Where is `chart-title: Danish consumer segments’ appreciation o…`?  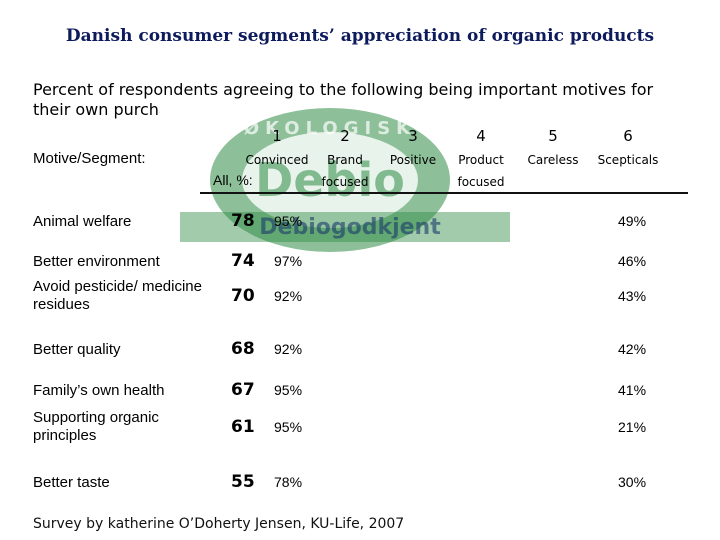 chart-title: Danish consumer segments’ appreciation o… is located at coordinates (360, 36).